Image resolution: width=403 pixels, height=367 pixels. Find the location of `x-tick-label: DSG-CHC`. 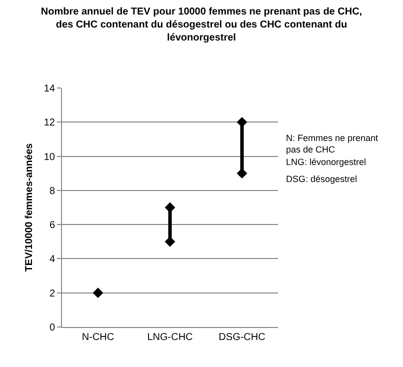

x-tick-label: DSG-CHC is located at coordinates (242, 337).